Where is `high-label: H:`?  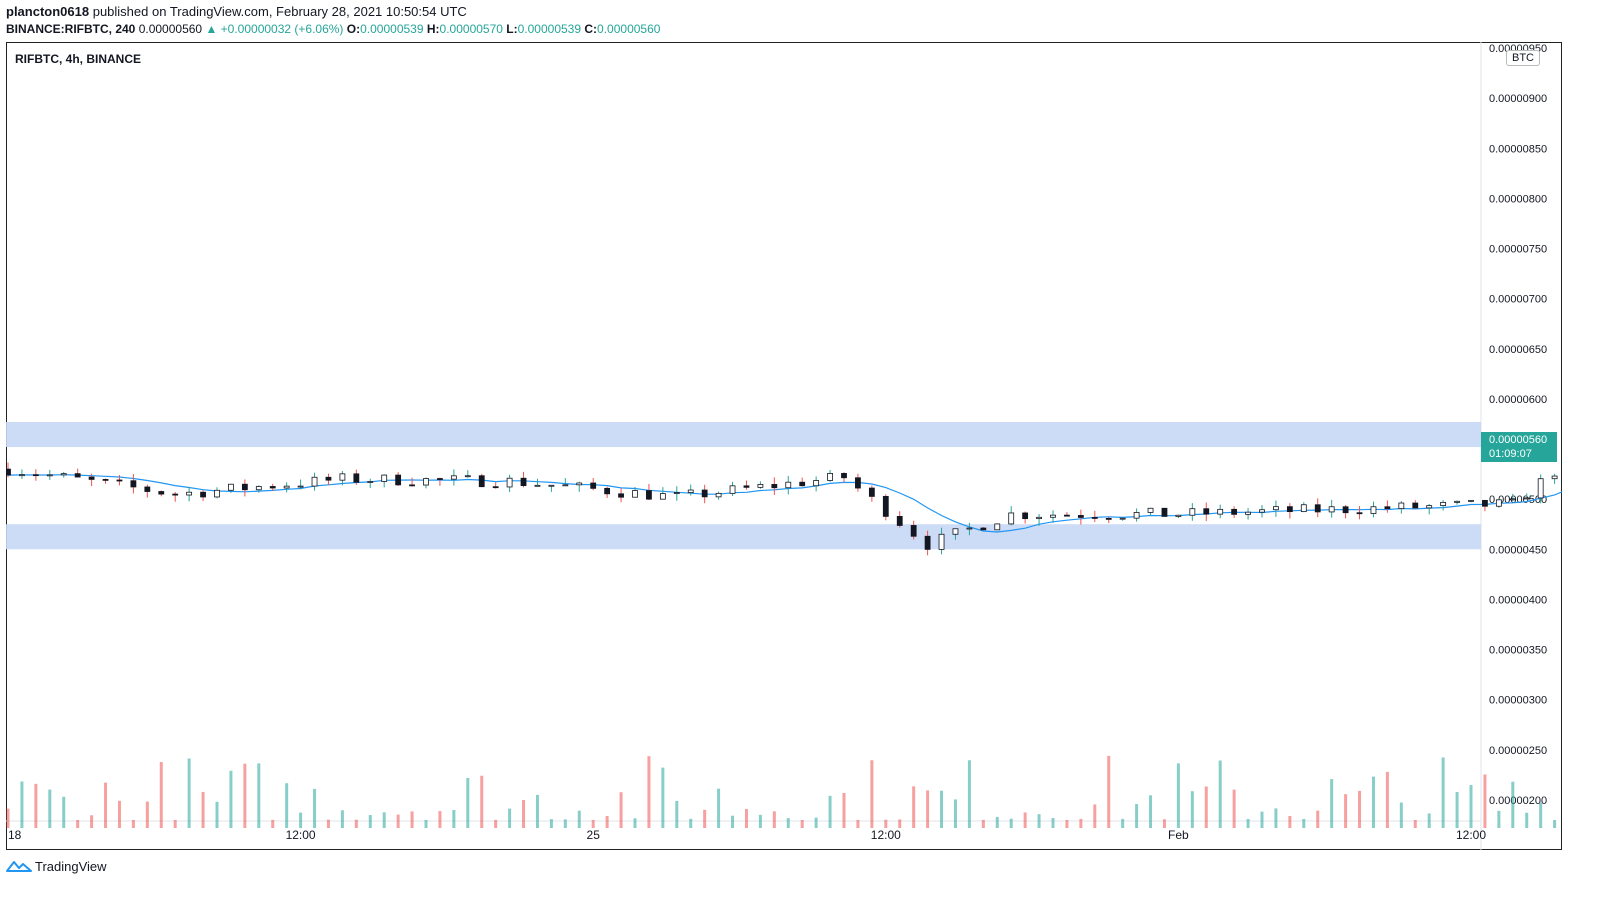
high-label: H: is located at coordinates (433, 29).